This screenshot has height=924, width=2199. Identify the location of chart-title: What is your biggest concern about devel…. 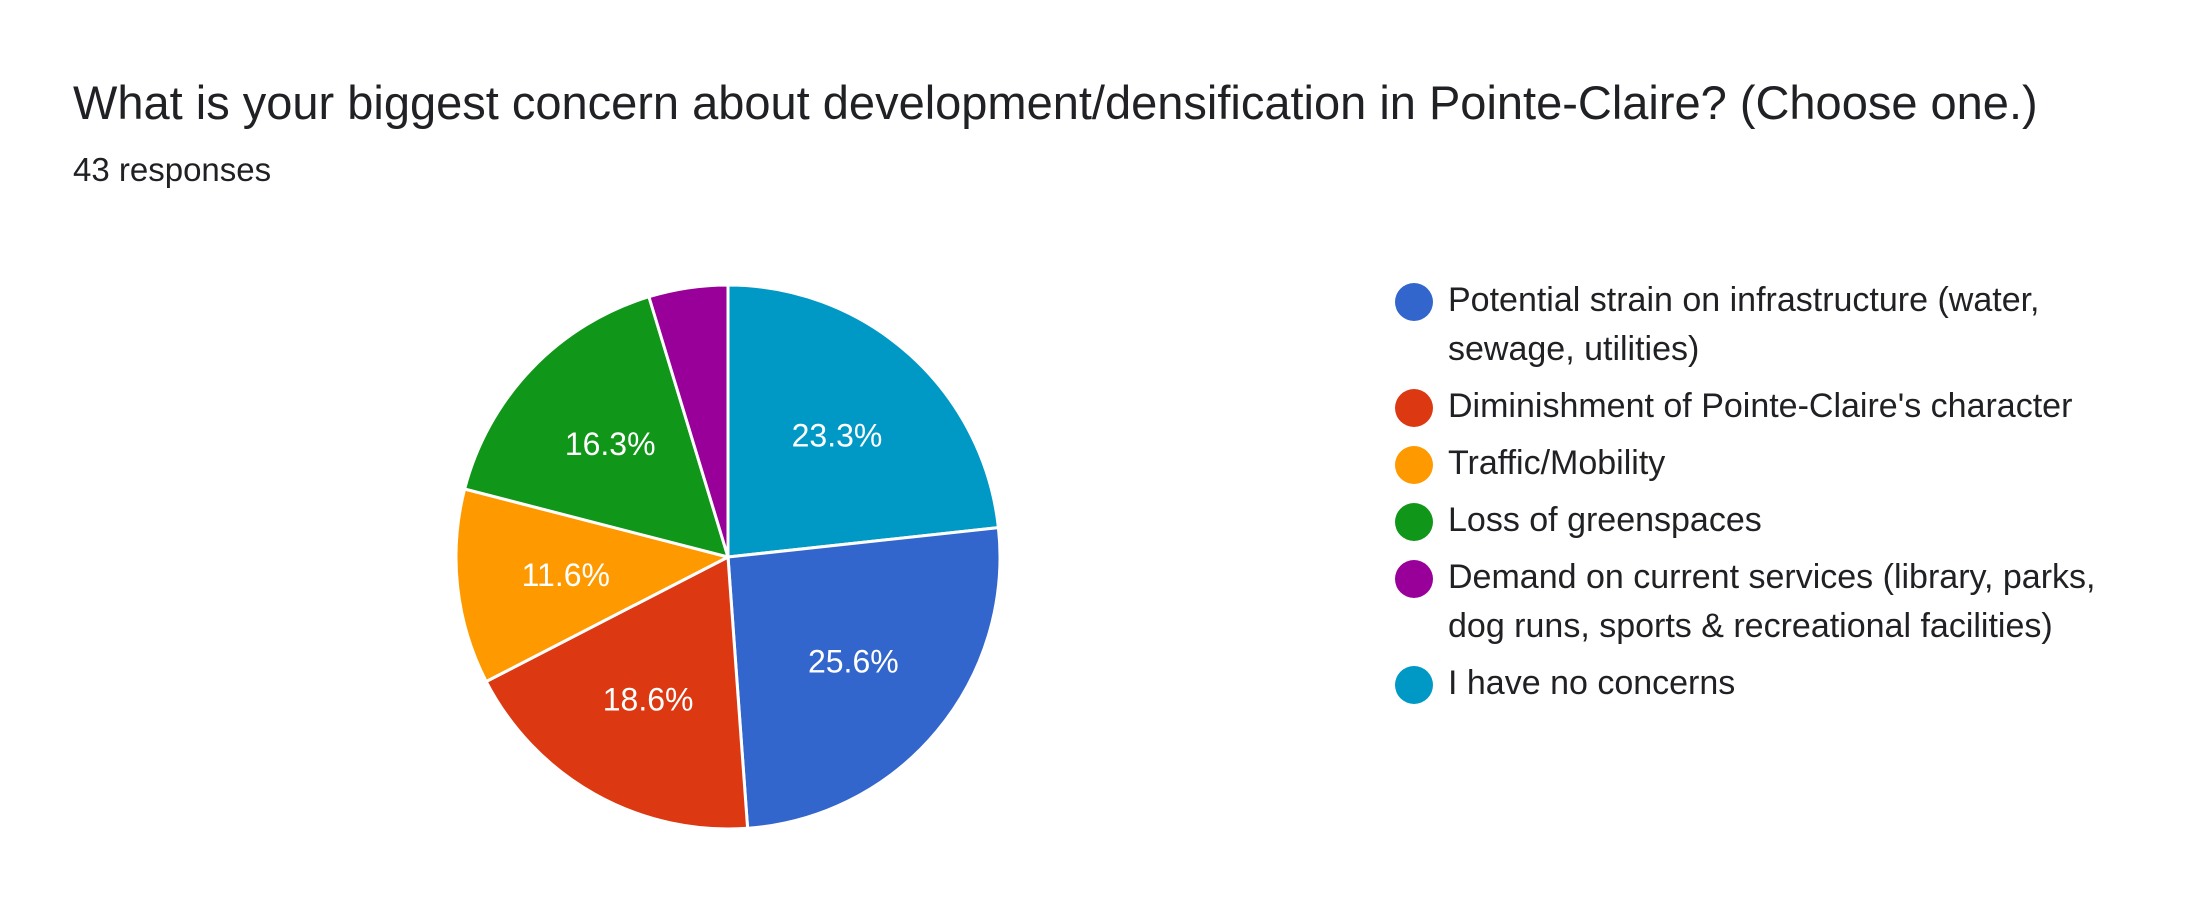
(1055, 102).